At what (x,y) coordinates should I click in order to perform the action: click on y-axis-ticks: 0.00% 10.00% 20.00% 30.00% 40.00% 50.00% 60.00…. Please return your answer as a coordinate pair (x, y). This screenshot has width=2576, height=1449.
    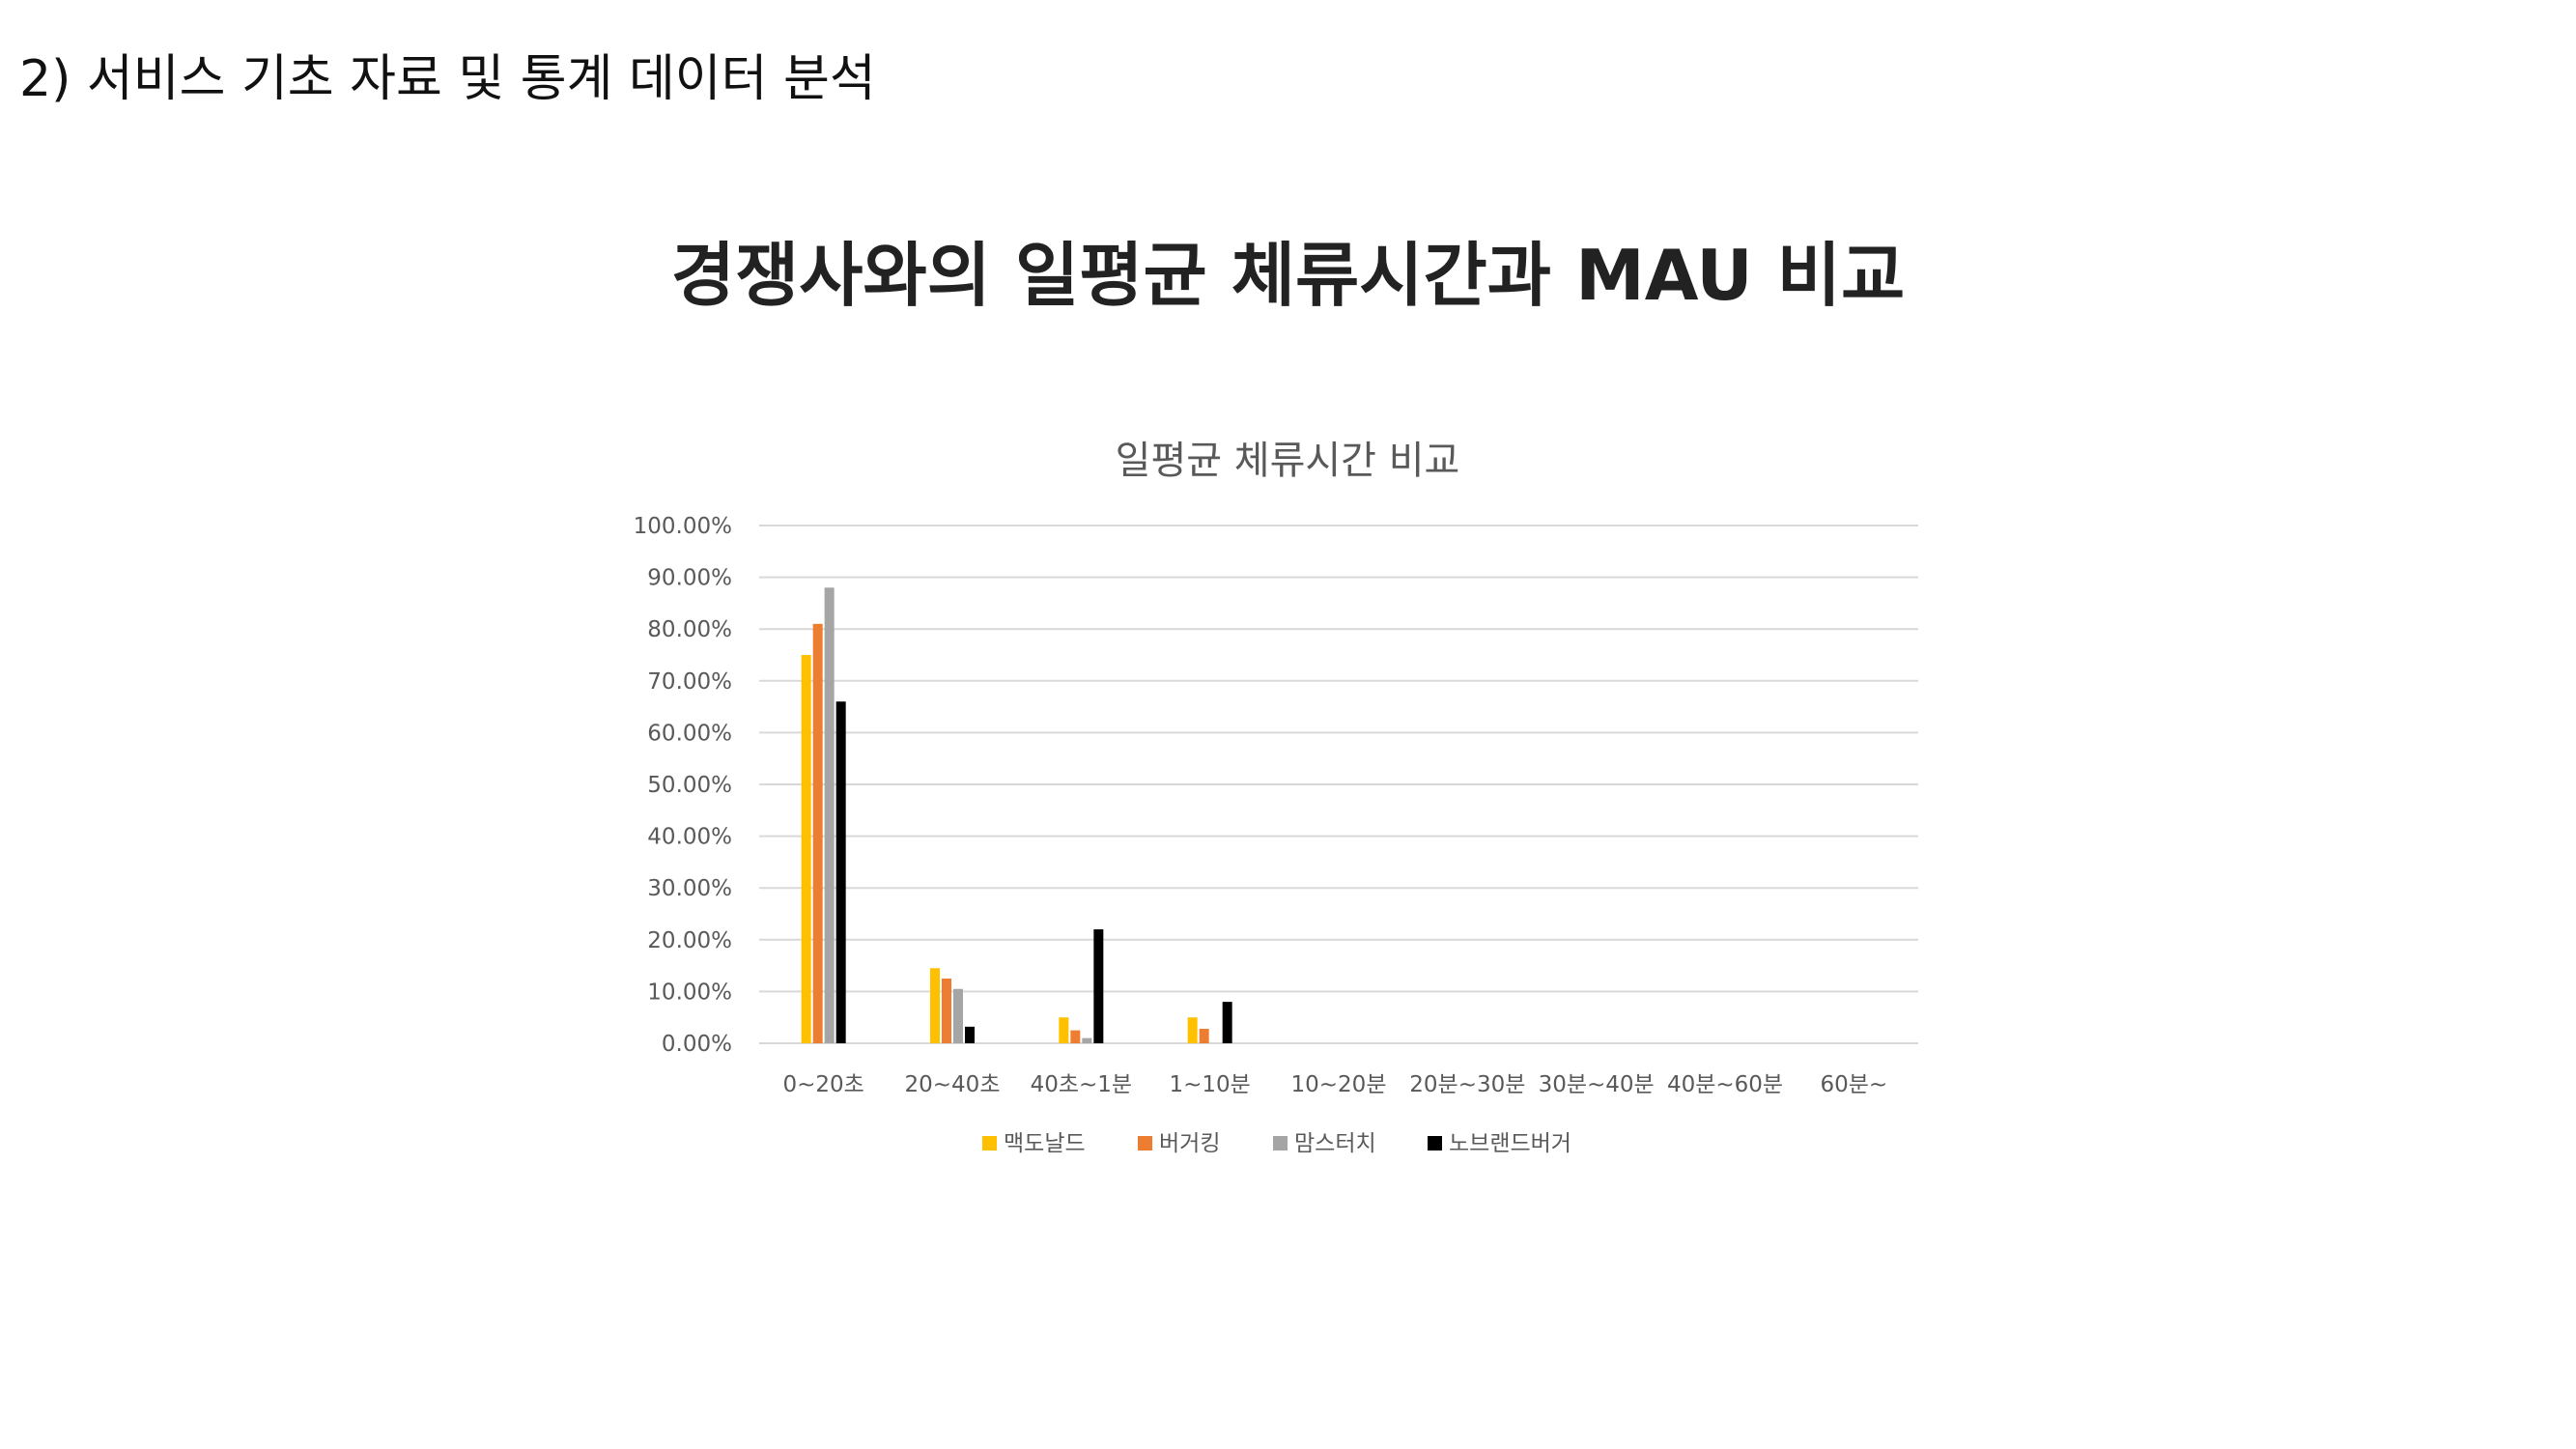
    Looking at the image, I should click on (683, 785).